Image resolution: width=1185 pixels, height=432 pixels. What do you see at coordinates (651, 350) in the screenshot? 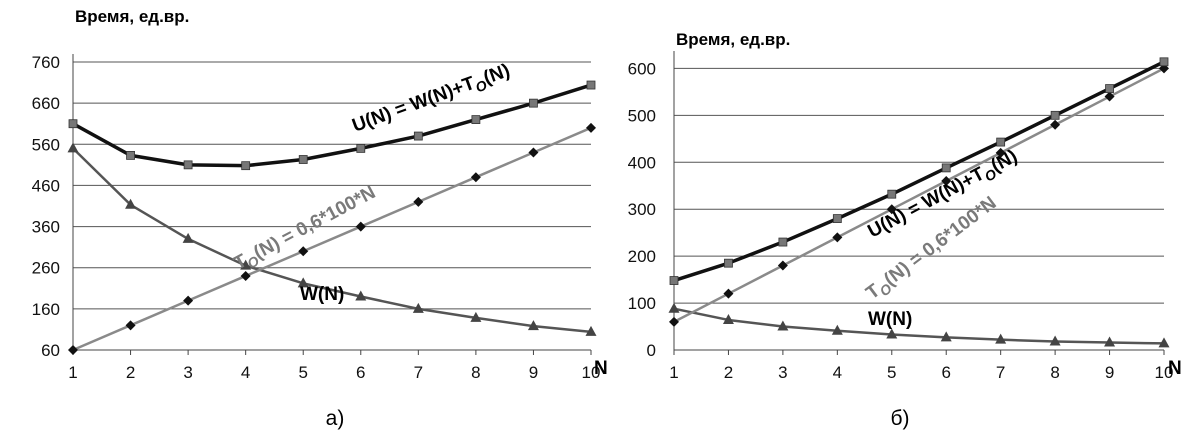
I see `y-tick-label: 0` at bounding box center [651, 350].